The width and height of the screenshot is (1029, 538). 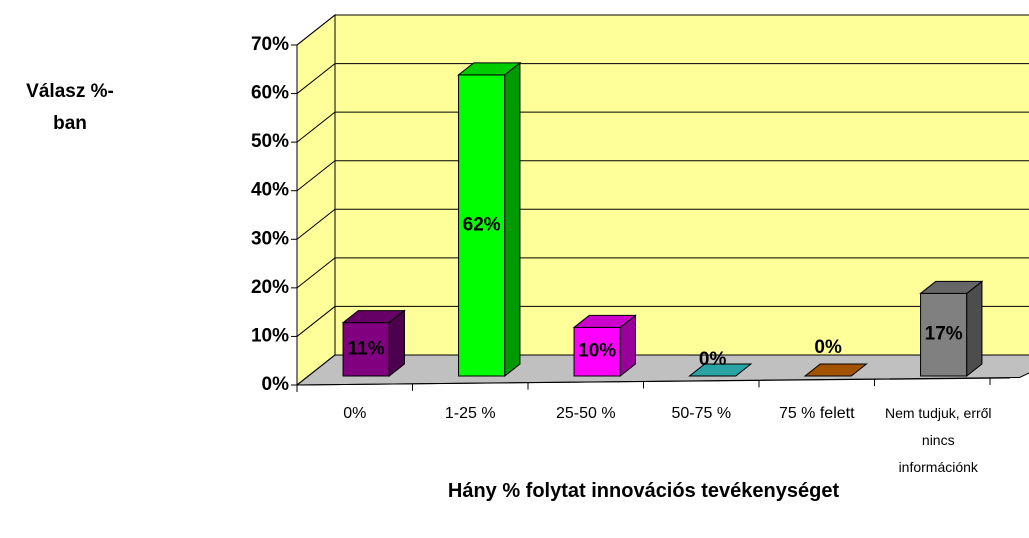 What do you see at coordinates (316, 200) in the screenshot?
I see `side-wall` at bounding box center [316, 200].